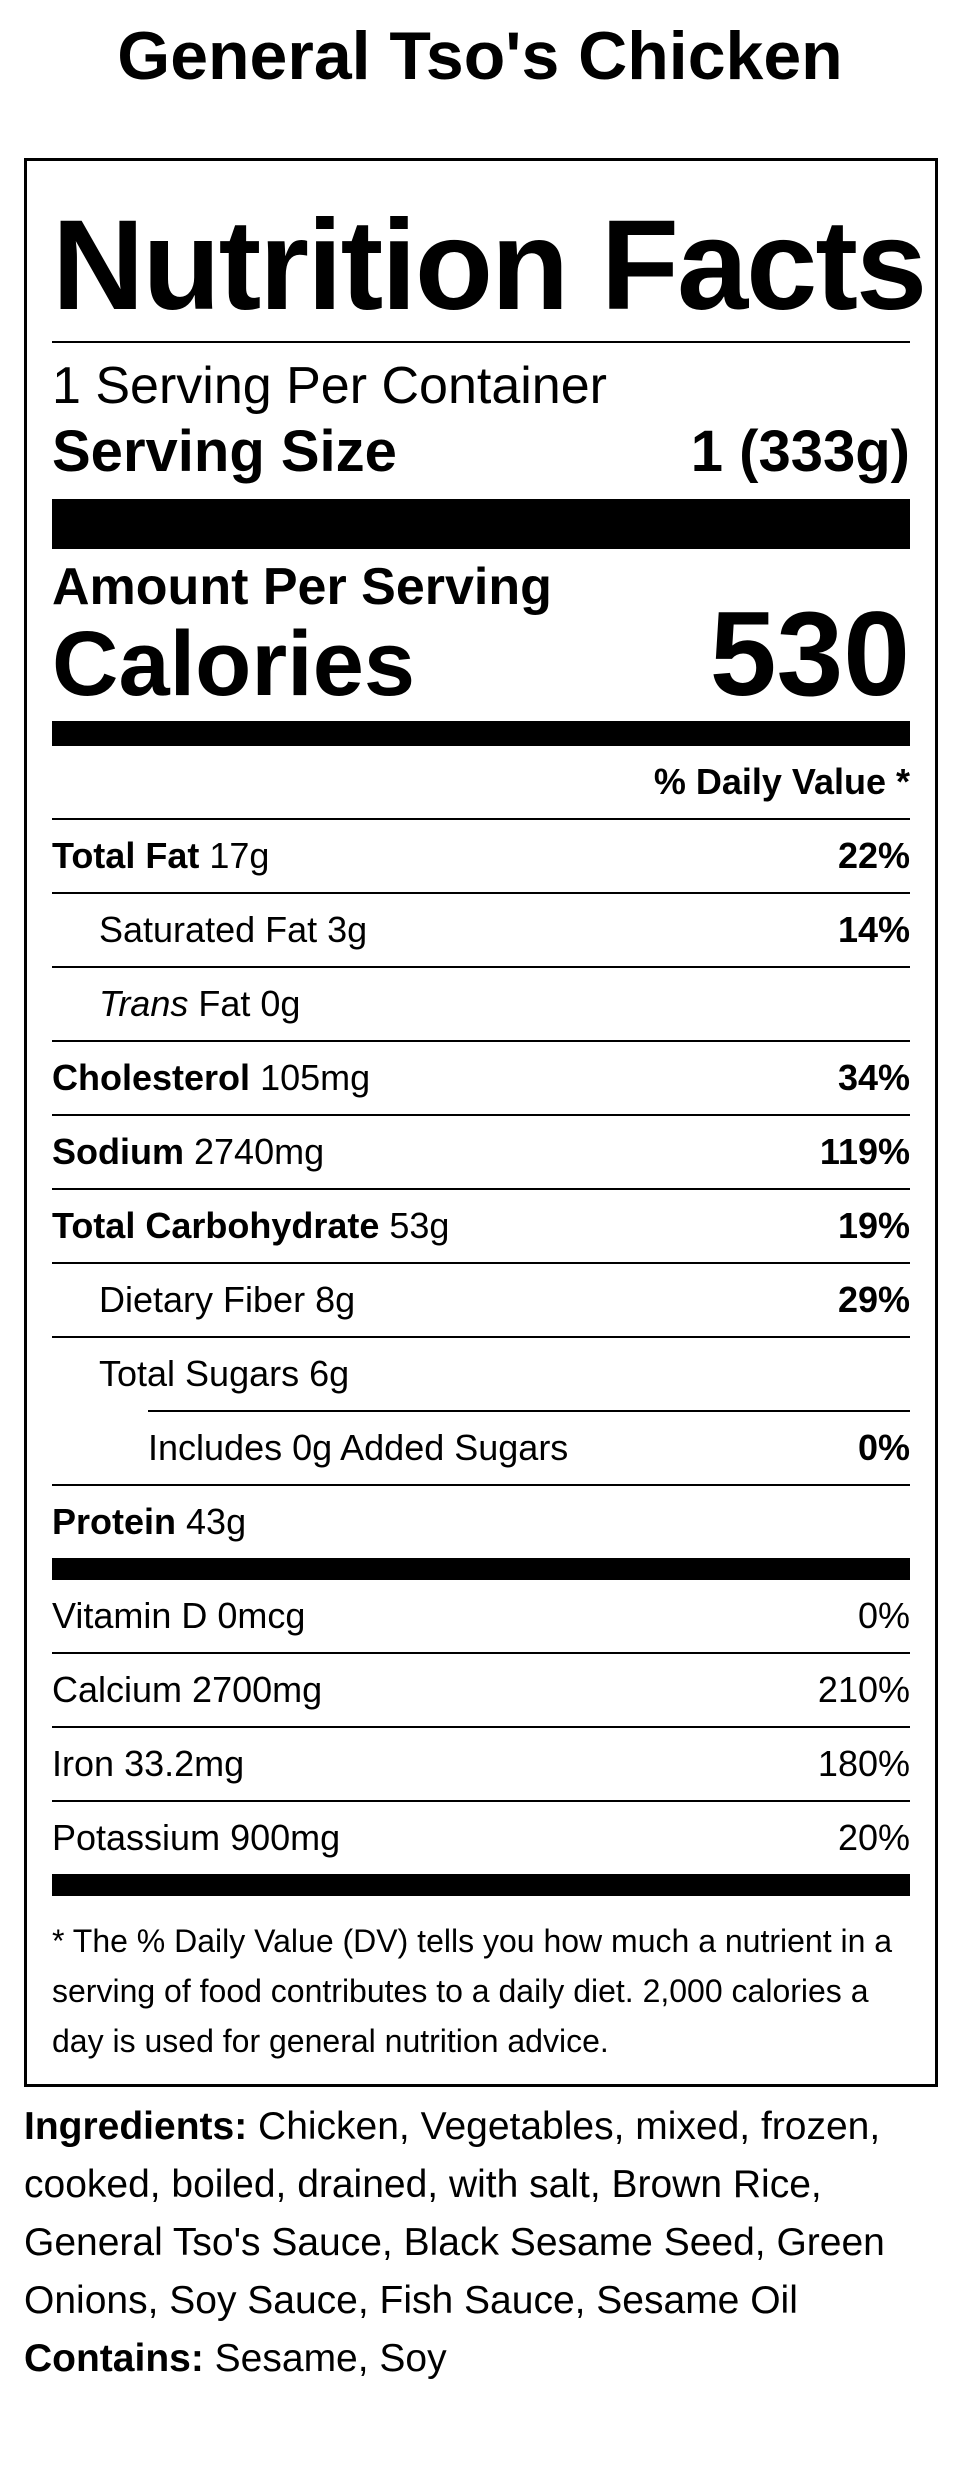 The height and width of the screenshot is (2490, 960). What do you see at coordinates (864, 1151) in the screenshot?
I see `nutrient-daily-value: 119%` at bounding box center [864, 1151].